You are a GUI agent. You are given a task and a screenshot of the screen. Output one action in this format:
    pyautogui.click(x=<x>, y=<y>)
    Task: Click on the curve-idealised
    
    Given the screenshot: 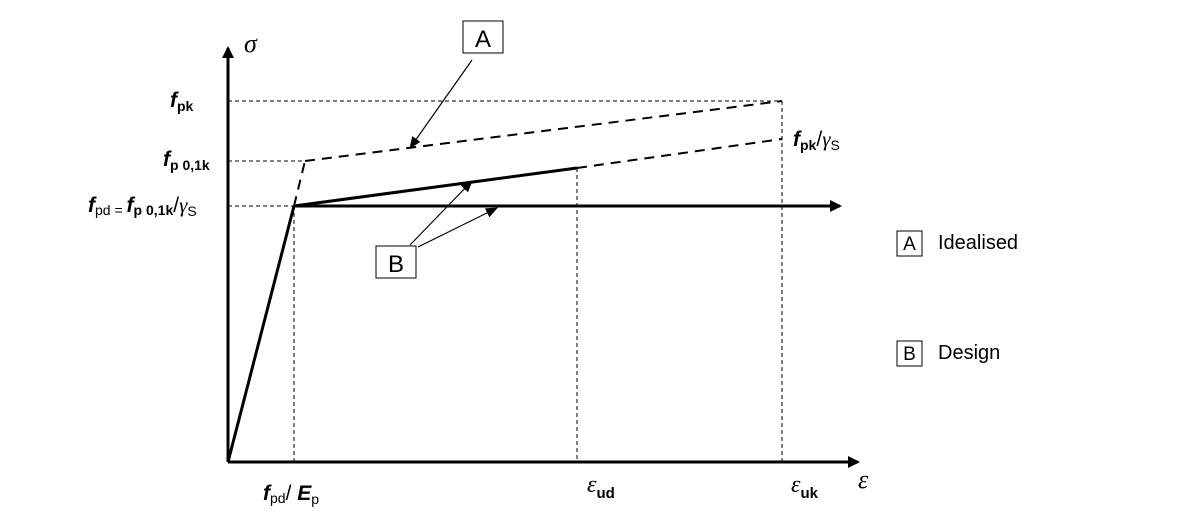 What is the action you would take?
    pyautogui.click(x=538, y=153)
    